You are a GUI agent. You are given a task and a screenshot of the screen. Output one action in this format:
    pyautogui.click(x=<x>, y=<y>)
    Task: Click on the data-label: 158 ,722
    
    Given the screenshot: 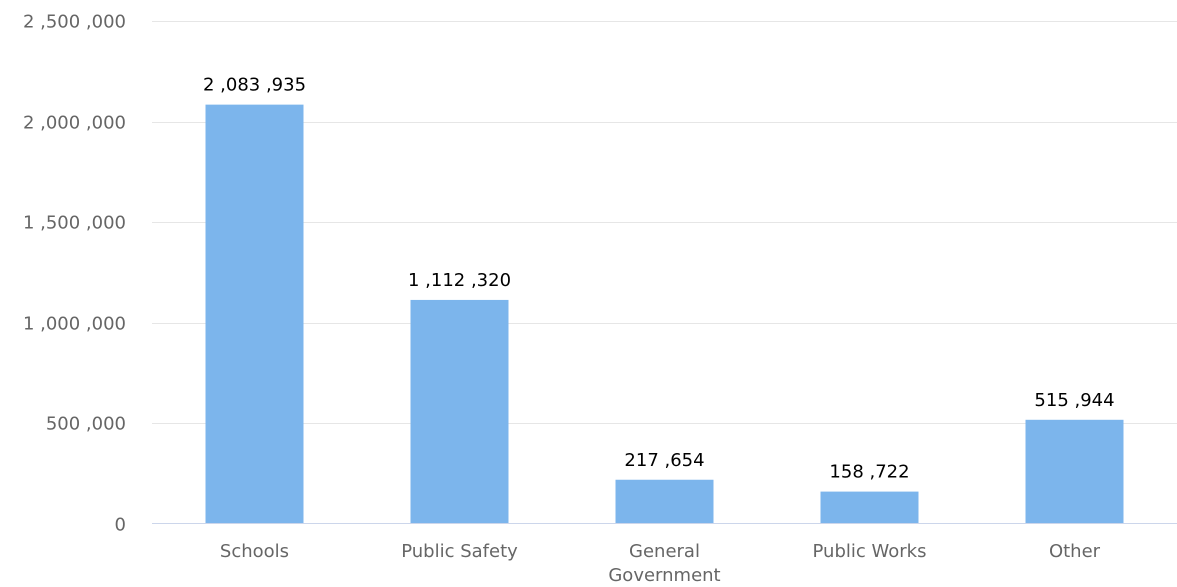 What is the action you would take?
    pyautogui.click(x=869, y=472)
    